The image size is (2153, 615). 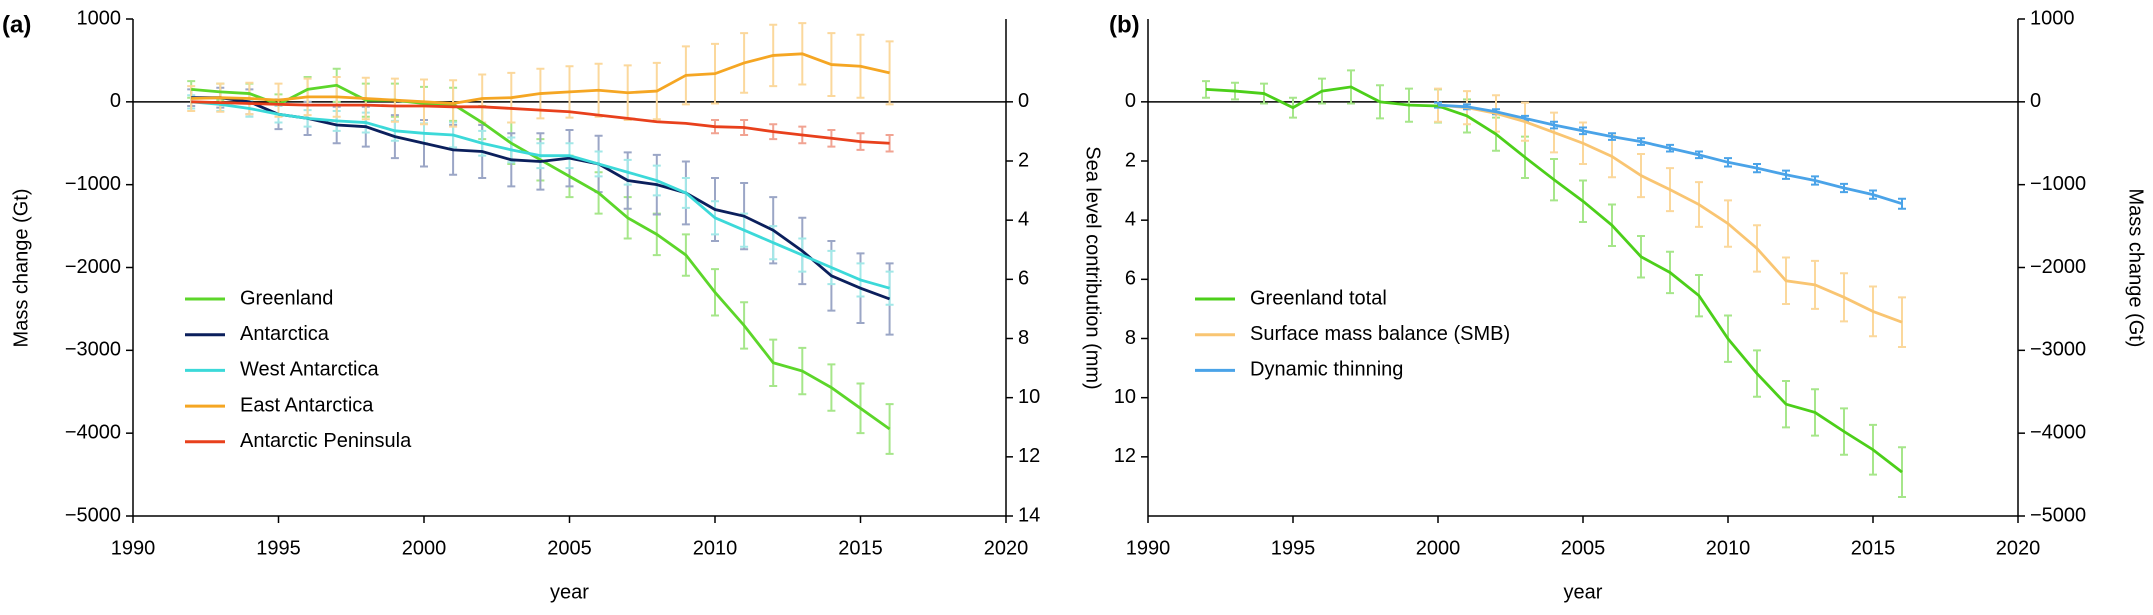 I want to click on legend-label: Greenland, so click(x=286, y=298).